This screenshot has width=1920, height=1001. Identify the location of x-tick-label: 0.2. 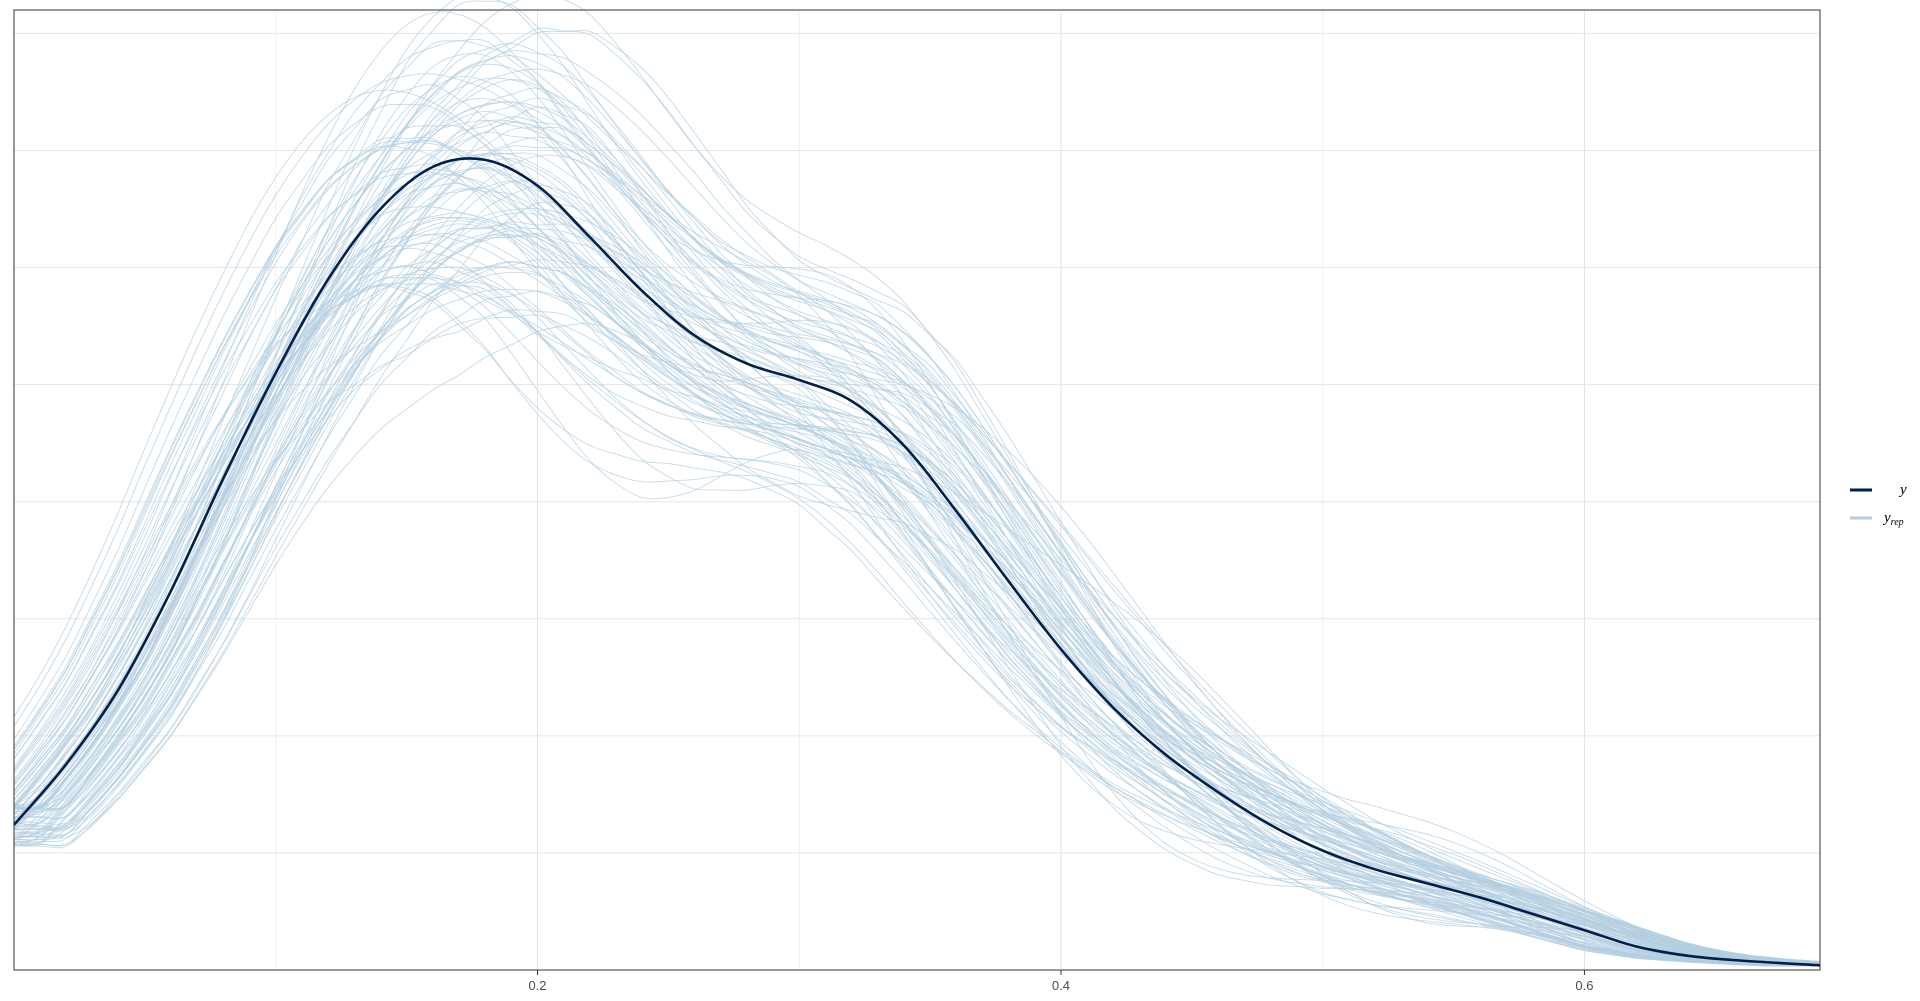
(537, 985).